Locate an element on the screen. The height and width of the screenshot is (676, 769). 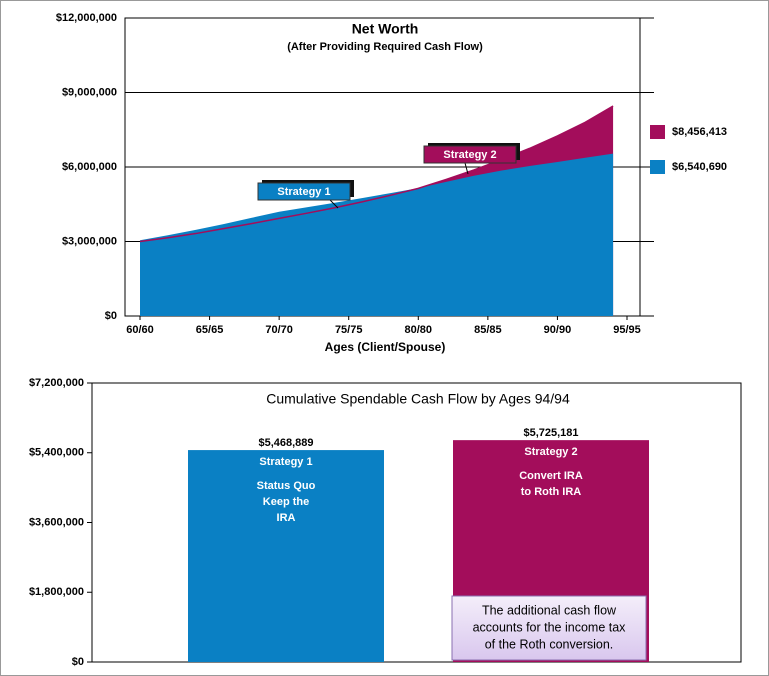
x-tick-label: 85/85 is located at coordinates (488, 330).